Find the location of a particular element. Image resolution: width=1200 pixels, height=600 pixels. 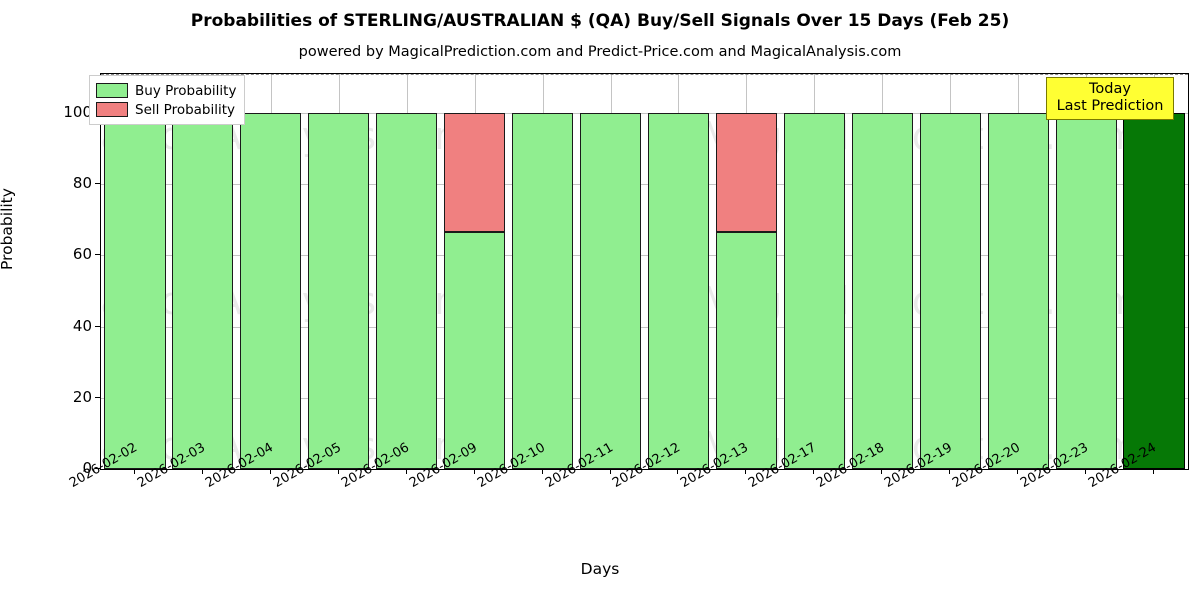

y-axis-tick-label: 80 is located at coordinates (82, 183).